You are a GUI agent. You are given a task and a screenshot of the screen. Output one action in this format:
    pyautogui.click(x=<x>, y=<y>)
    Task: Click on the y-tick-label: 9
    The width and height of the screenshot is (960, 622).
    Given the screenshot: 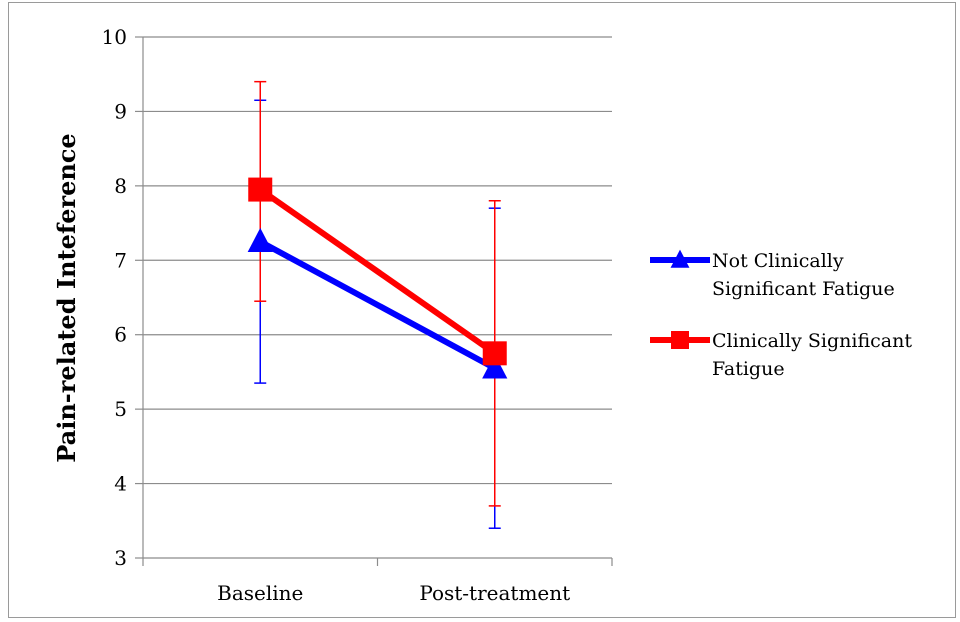 What is the action you would take?
    pyautogui.click(x=120, y=111)
    